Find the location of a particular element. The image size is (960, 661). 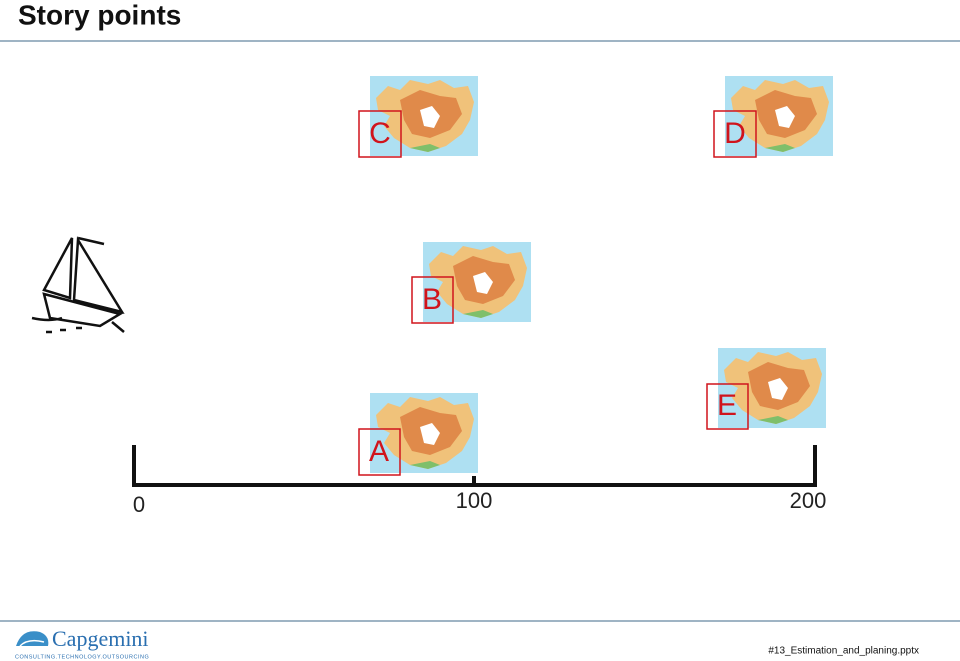

item-label: C is located at coordinates (380, 133).